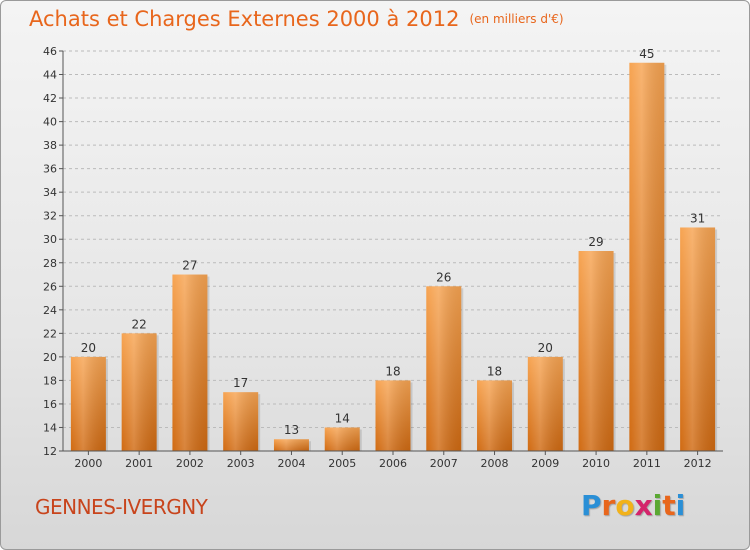 The height and width of the screenshot is (550, 750). I want to click on logo-letter: r, so click(608, 505).